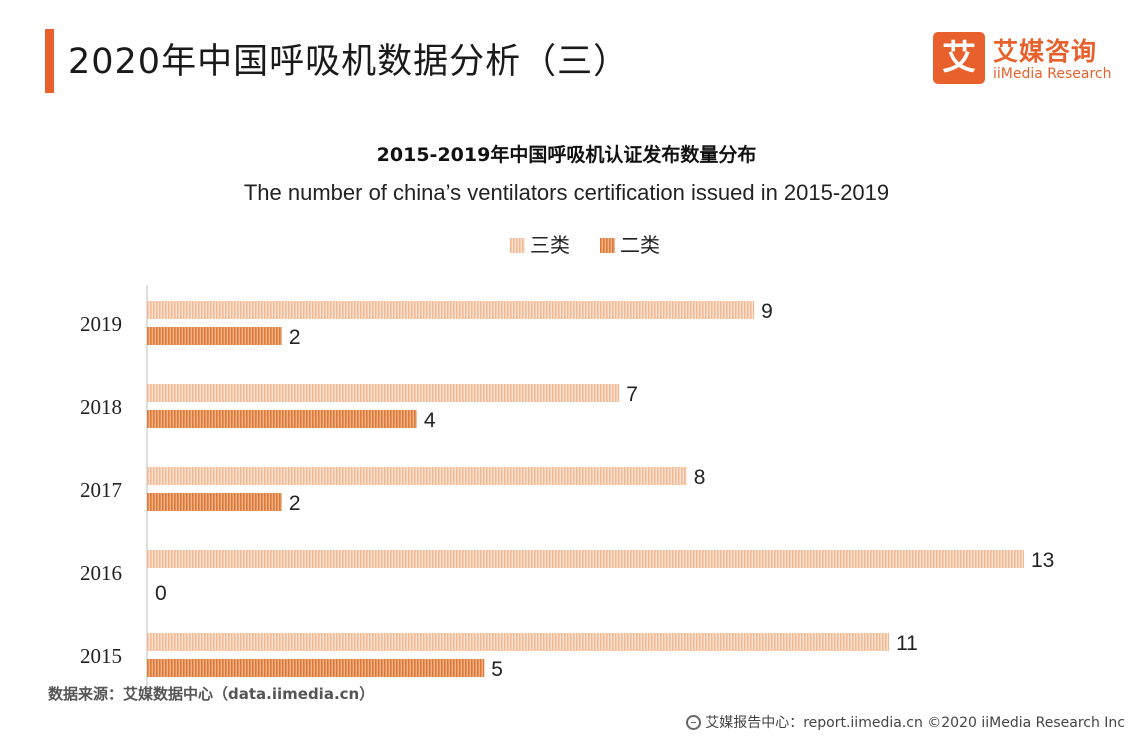  Describe the element at coordinates (1042, 560) in the screenshot. I see `data-label-2016-series-0: 13` at that location.